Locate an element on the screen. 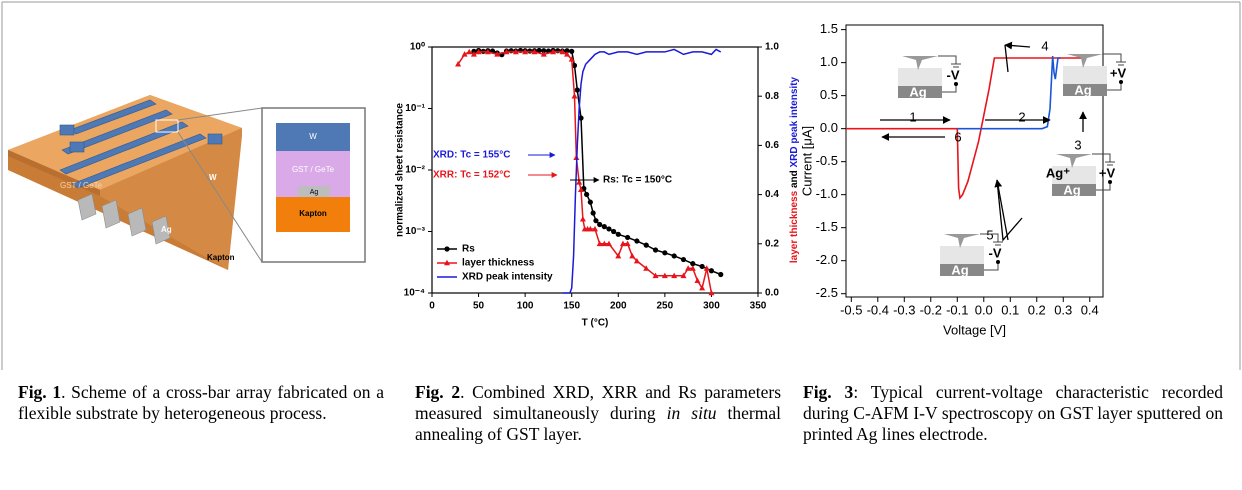 This screenshot has height=490, width=1242. y2-axis-label-part: and is located at coordinates (794, 178).